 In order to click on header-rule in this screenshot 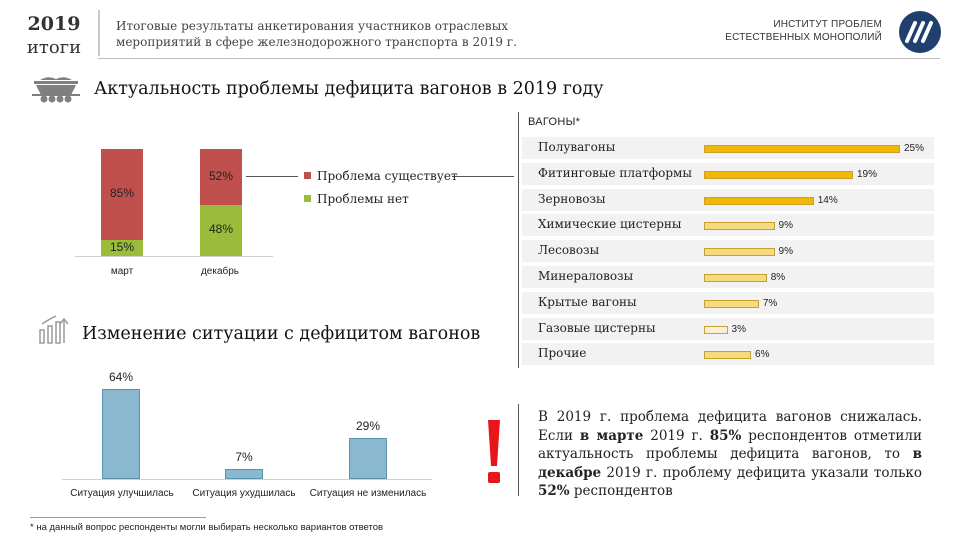, I will do `click(519, 58)`.